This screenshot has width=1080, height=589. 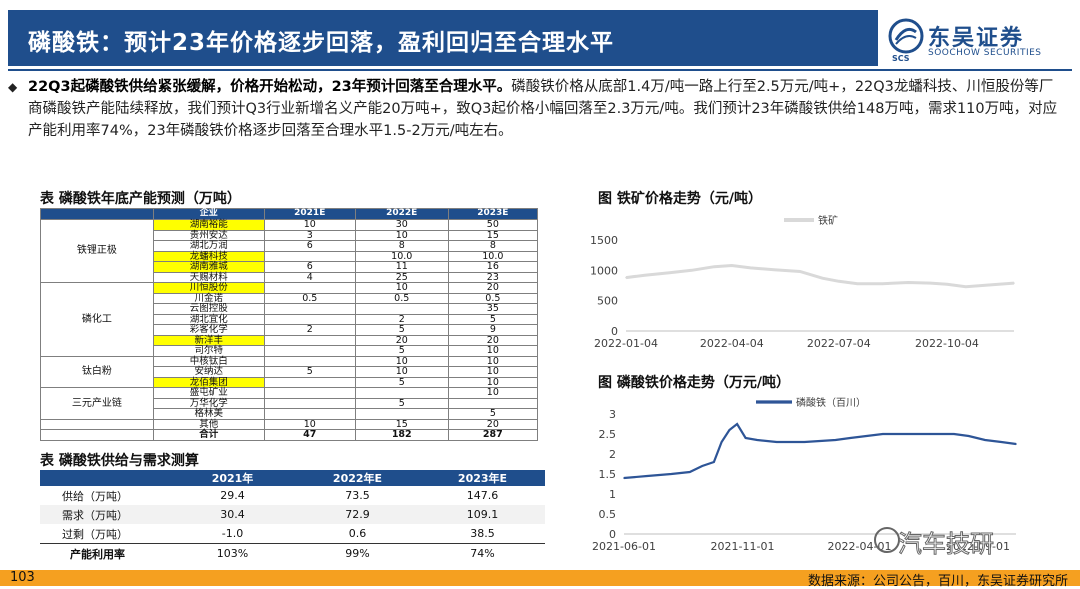 I want to click on capacity-total-value: 182, so click(x=401, y=435).